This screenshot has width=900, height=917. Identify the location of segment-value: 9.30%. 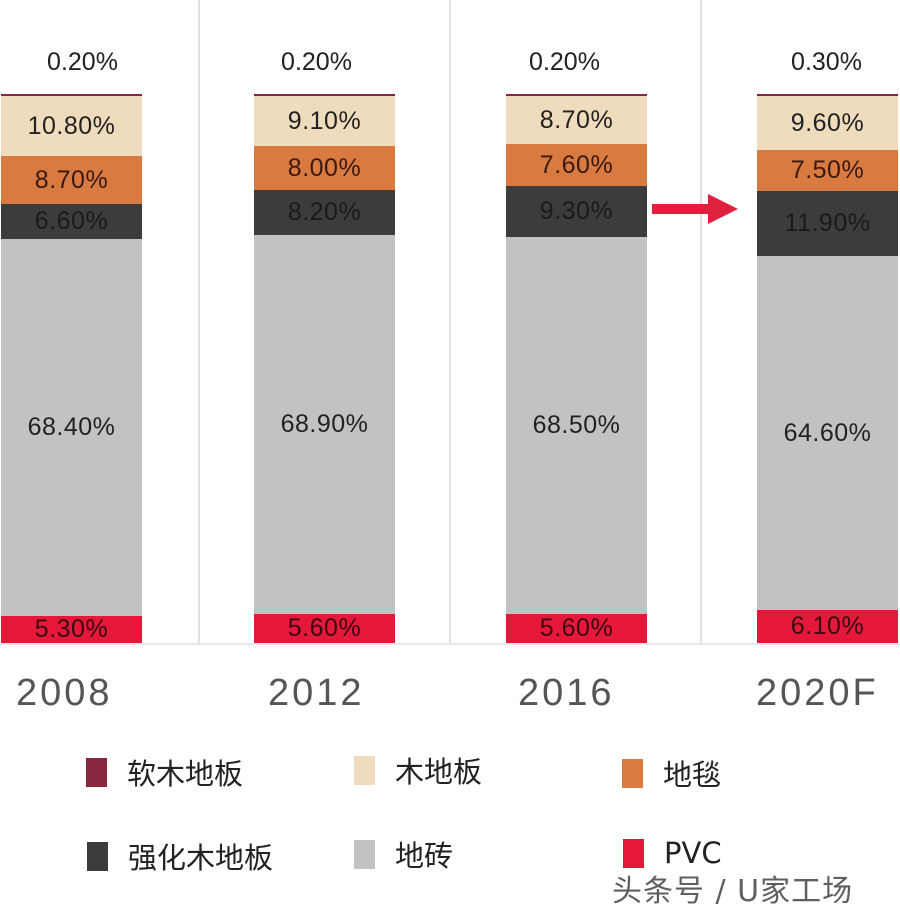
(576, 211).